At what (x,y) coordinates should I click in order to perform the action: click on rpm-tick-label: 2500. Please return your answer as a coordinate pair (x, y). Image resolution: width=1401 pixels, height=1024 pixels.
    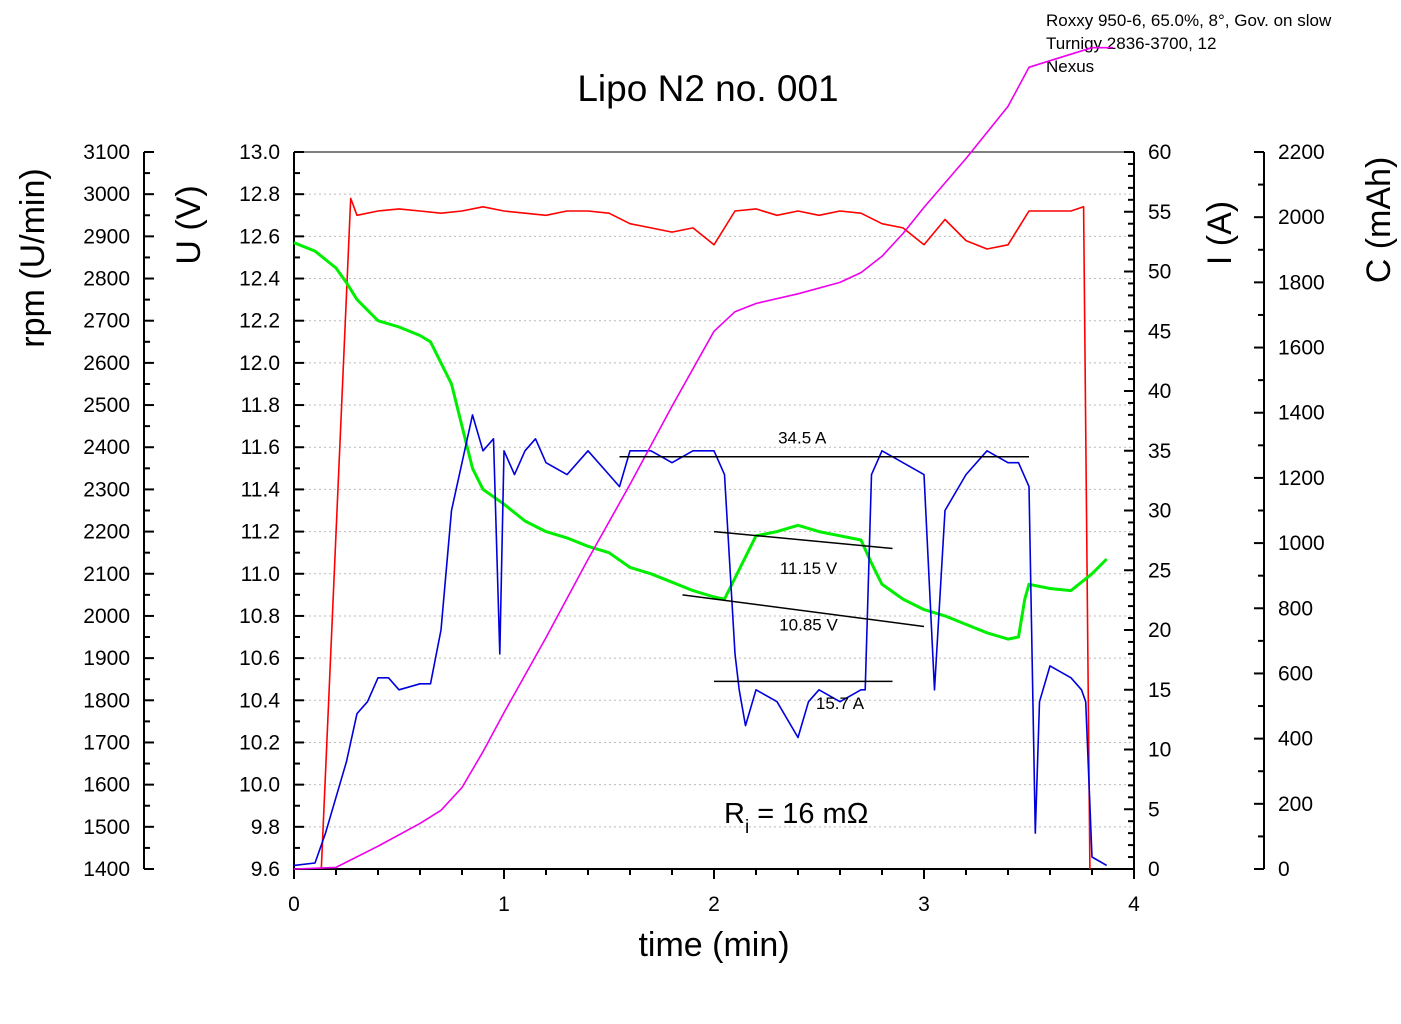
    Looking at the image, I should click on (106, 405).